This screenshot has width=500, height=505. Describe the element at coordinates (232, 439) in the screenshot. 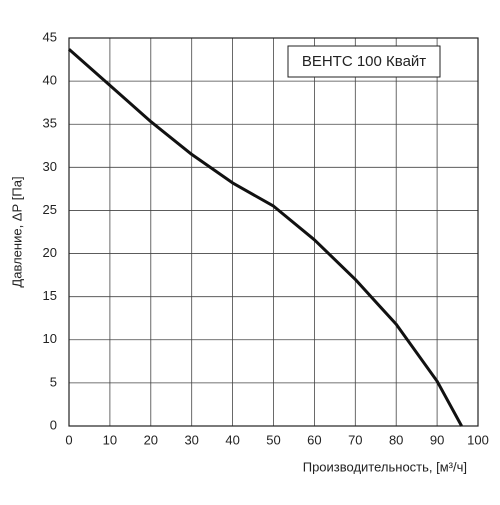

I see `x-tick-label: 40` at that location.